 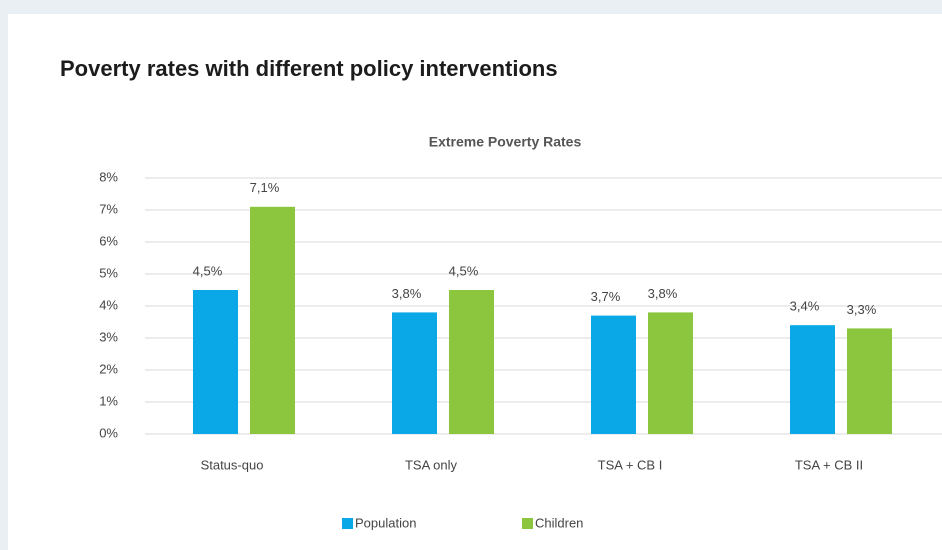 I want to click on value-label: 3,3%, so click(x=862, y=309).